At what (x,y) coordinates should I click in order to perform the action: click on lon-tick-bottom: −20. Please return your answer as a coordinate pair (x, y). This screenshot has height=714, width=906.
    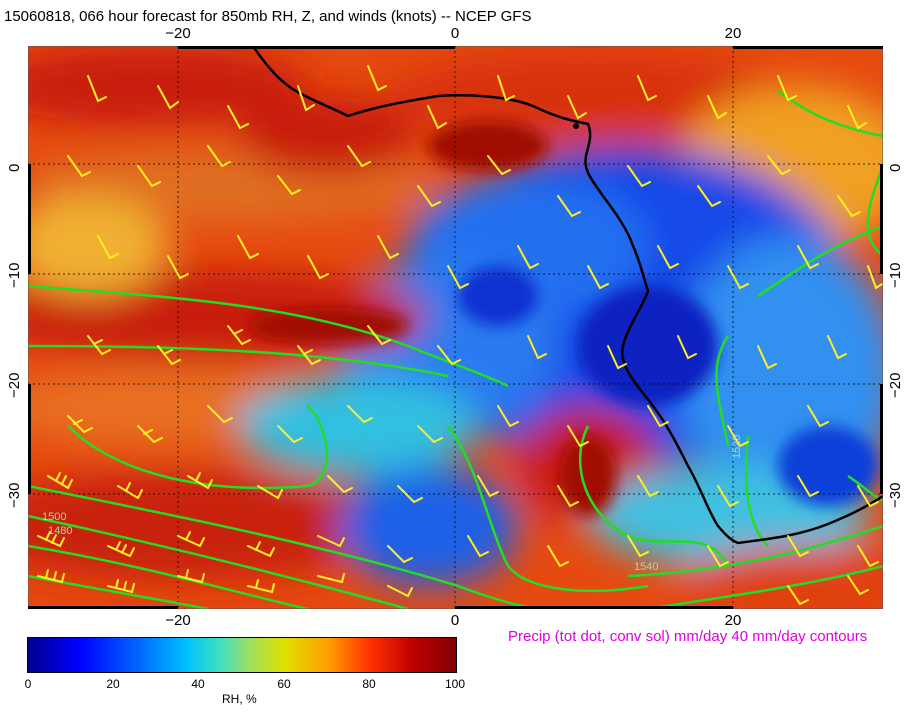
    Looking at the image, I should click on (178, 620).